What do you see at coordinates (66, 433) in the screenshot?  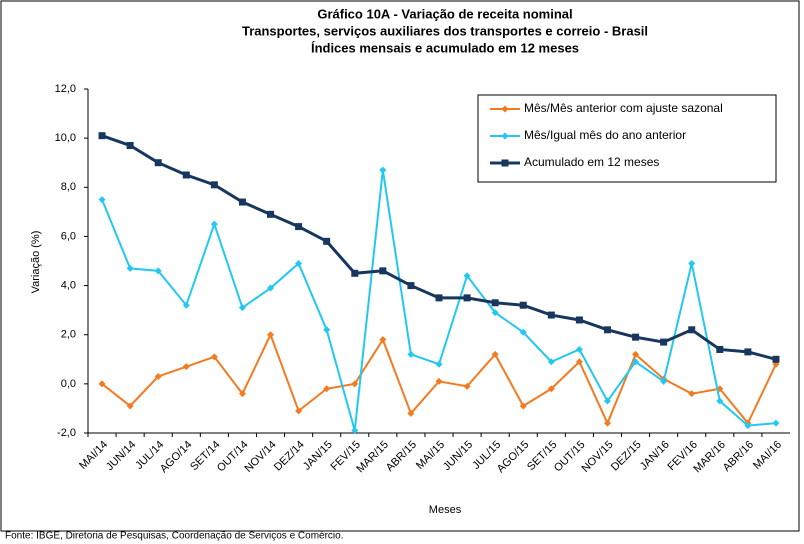 I see `y-tick-label: -2,0` at bounding box center [66, 433].